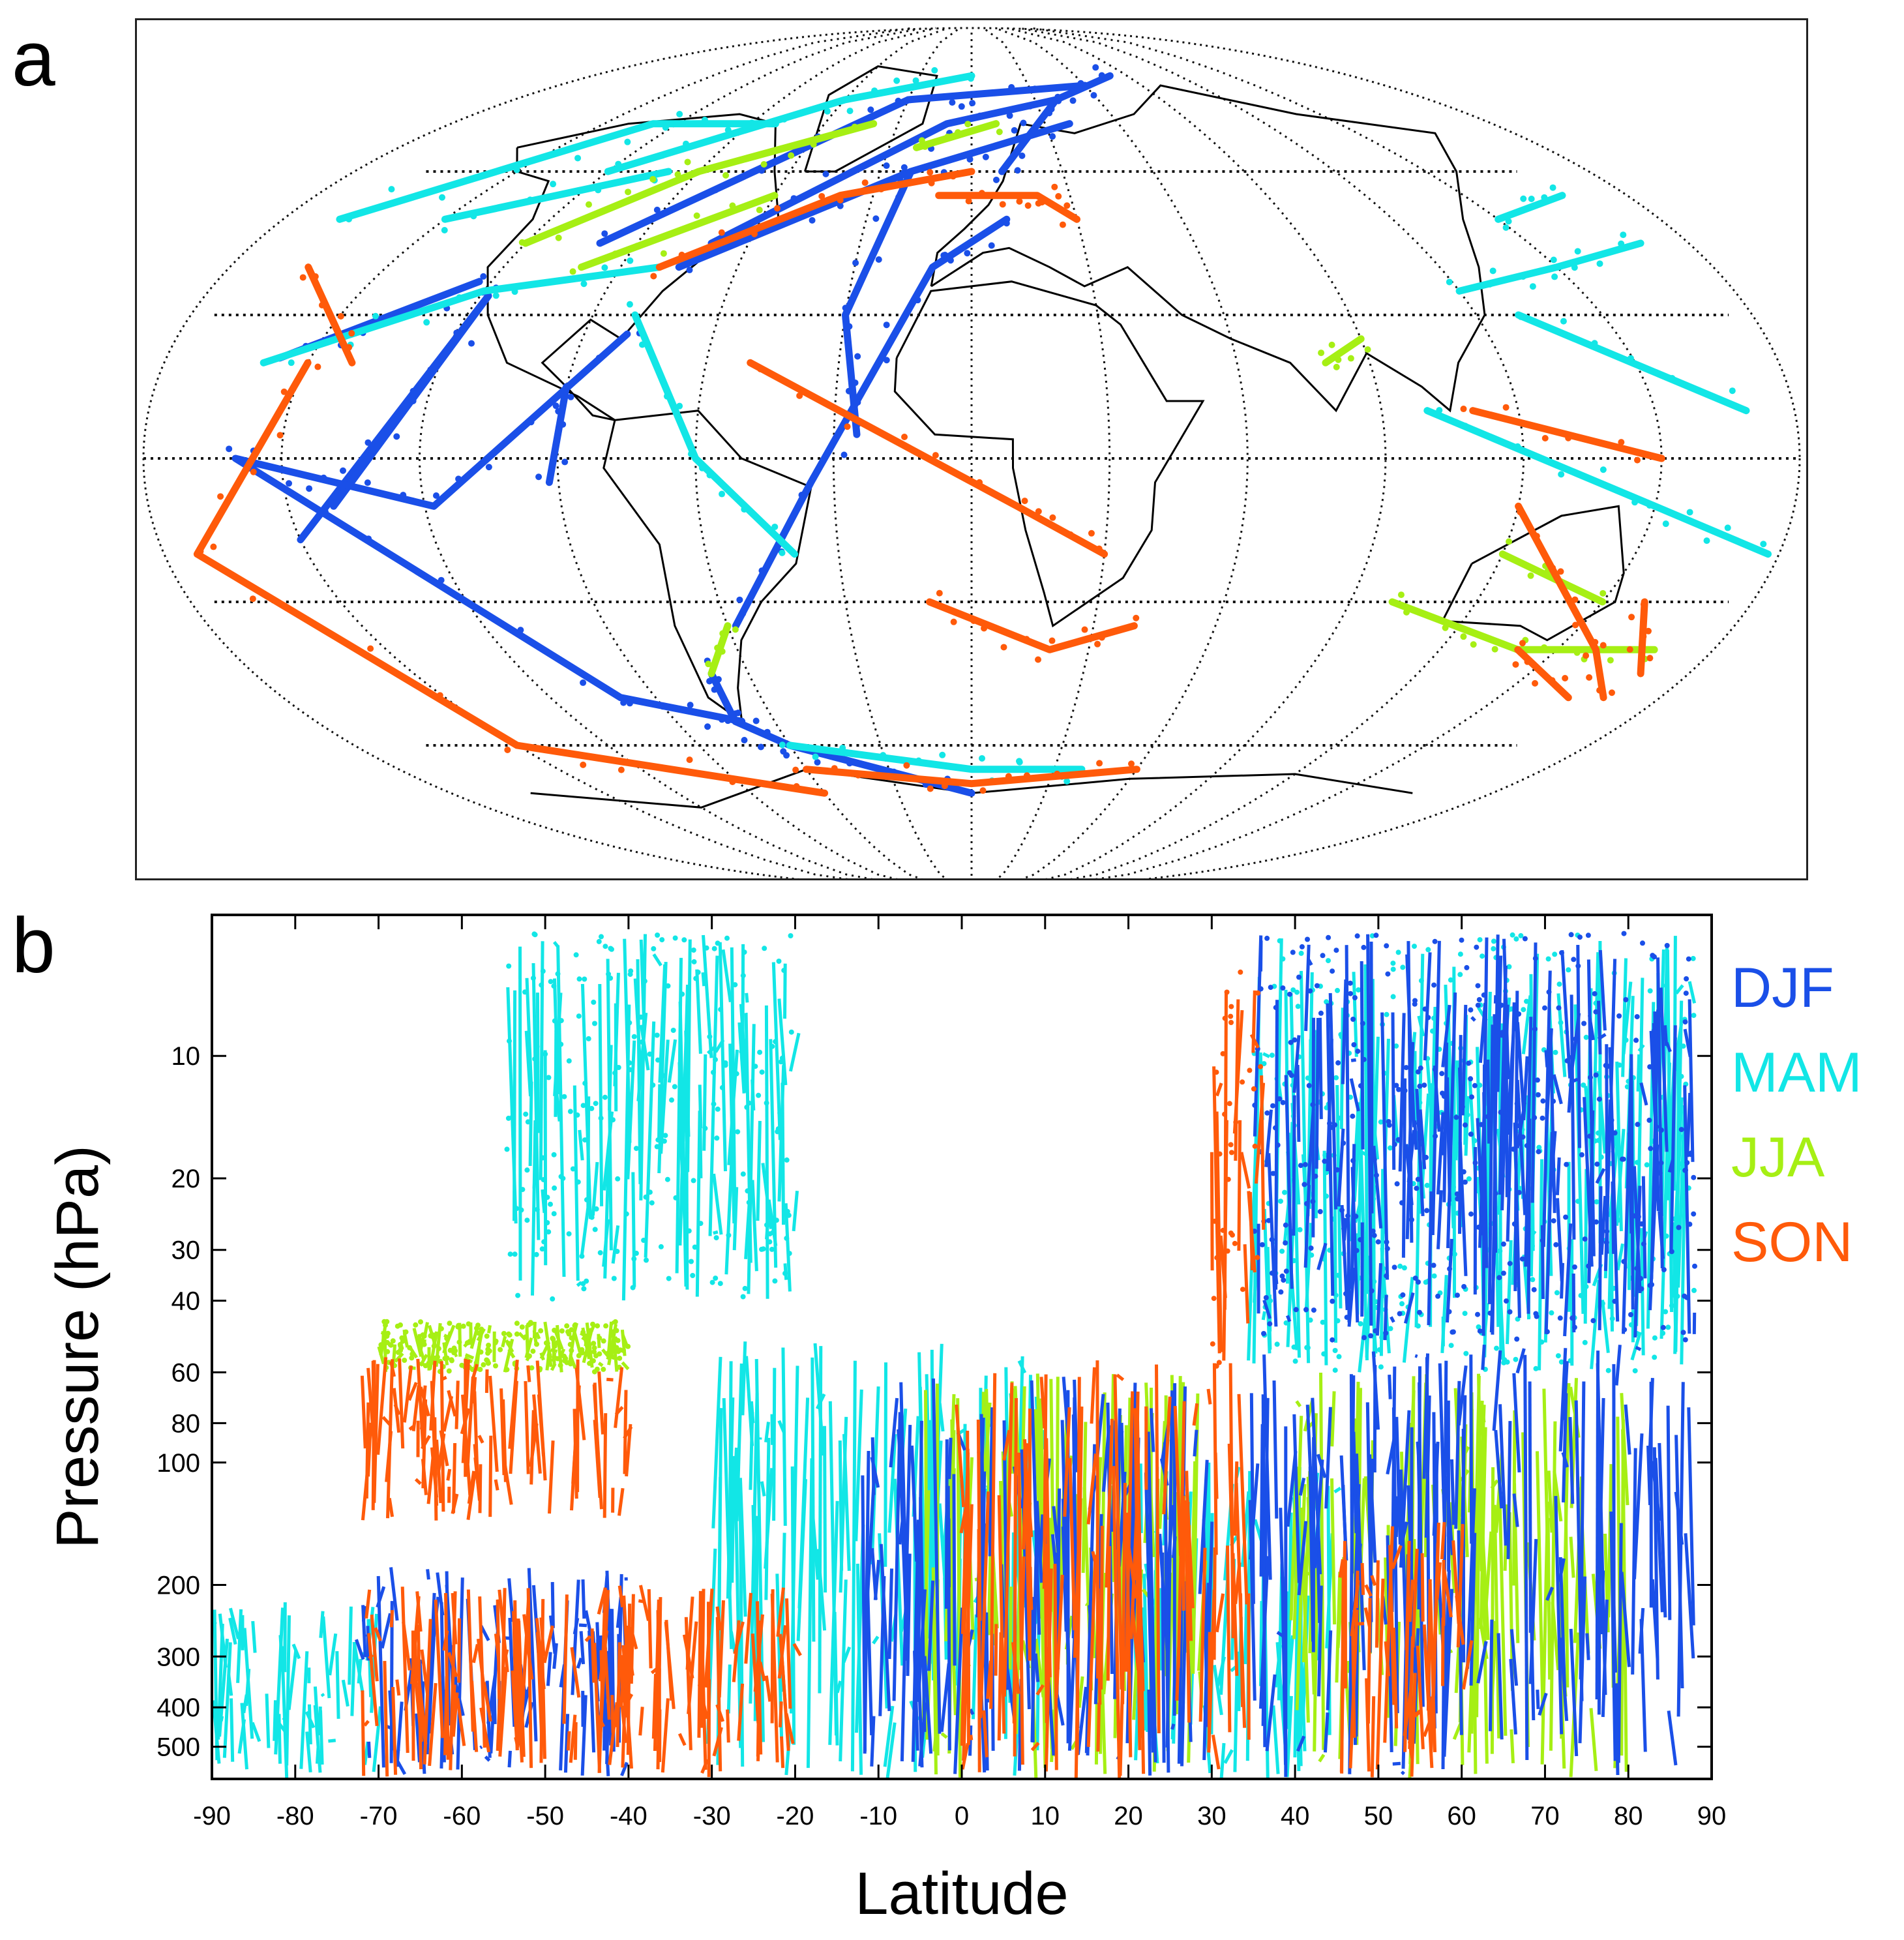  I want to click on legend: DJF MAM JJA SON, so click(1796, 1116).